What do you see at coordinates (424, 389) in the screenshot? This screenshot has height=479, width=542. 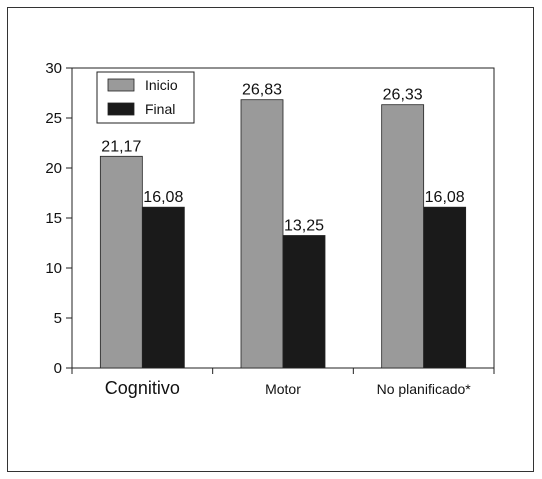 I see `x-category-label: No planificado*` at bounding box center [424, 389].